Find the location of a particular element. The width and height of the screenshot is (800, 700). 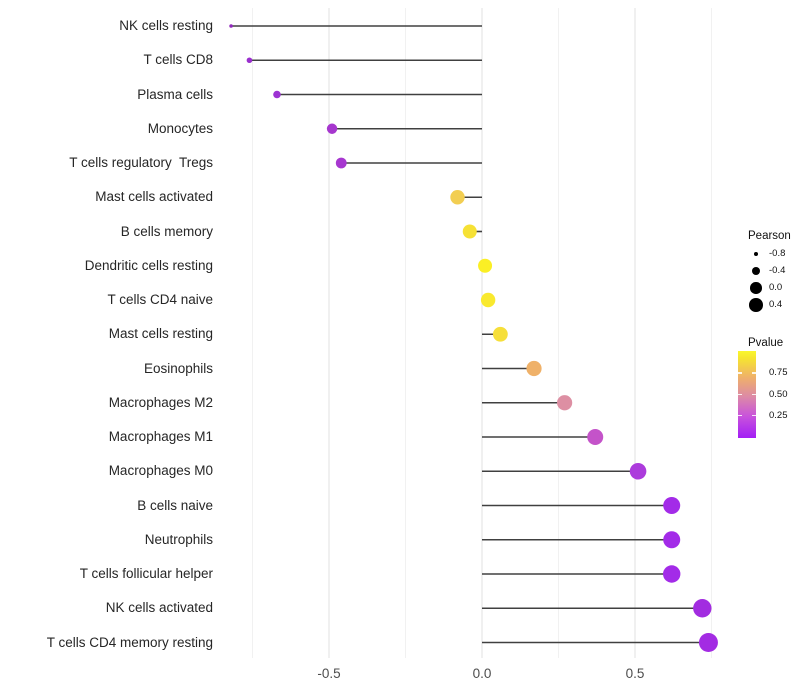

y-axis-label: Plasma cells is located at coordinates (175, 94).